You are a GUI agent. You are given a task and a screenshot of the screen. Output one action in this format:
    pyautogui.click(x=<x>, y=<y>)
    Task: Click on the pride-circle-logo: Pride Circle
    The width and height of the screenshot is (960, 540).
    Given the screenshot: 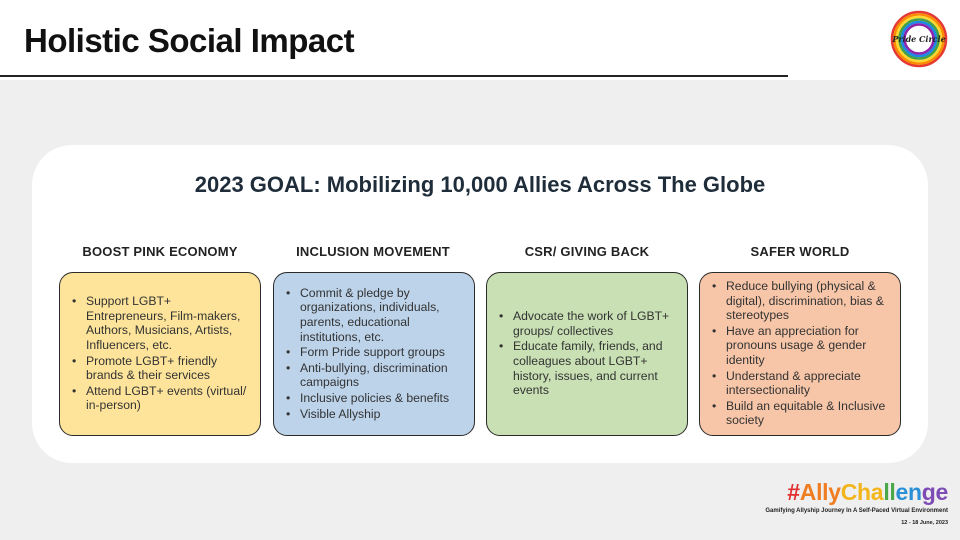 What is the action you would take?
    pyautogui.click(x=919, y=39)
    